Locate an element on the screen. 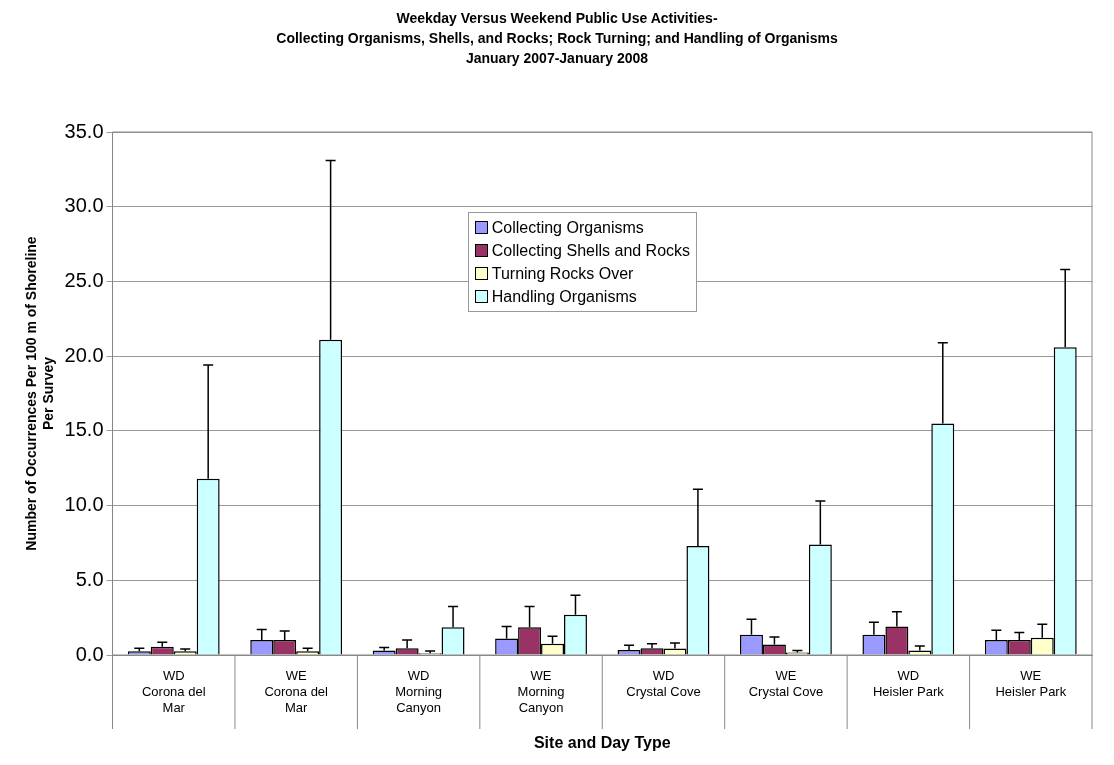  legend-label: Turning Rocks Over is located at coordinates (562, 274).